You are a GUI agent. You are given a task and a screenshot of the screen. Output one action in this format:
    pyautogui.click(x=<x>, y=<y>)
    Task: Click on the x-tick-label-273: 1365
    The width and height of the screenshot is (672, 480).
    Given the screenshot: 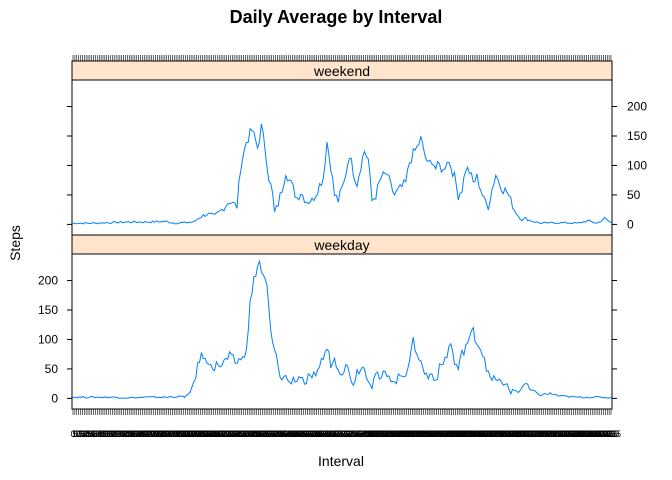 What is the action you would take?
    pyautogui.click(x=585, y=434)
    